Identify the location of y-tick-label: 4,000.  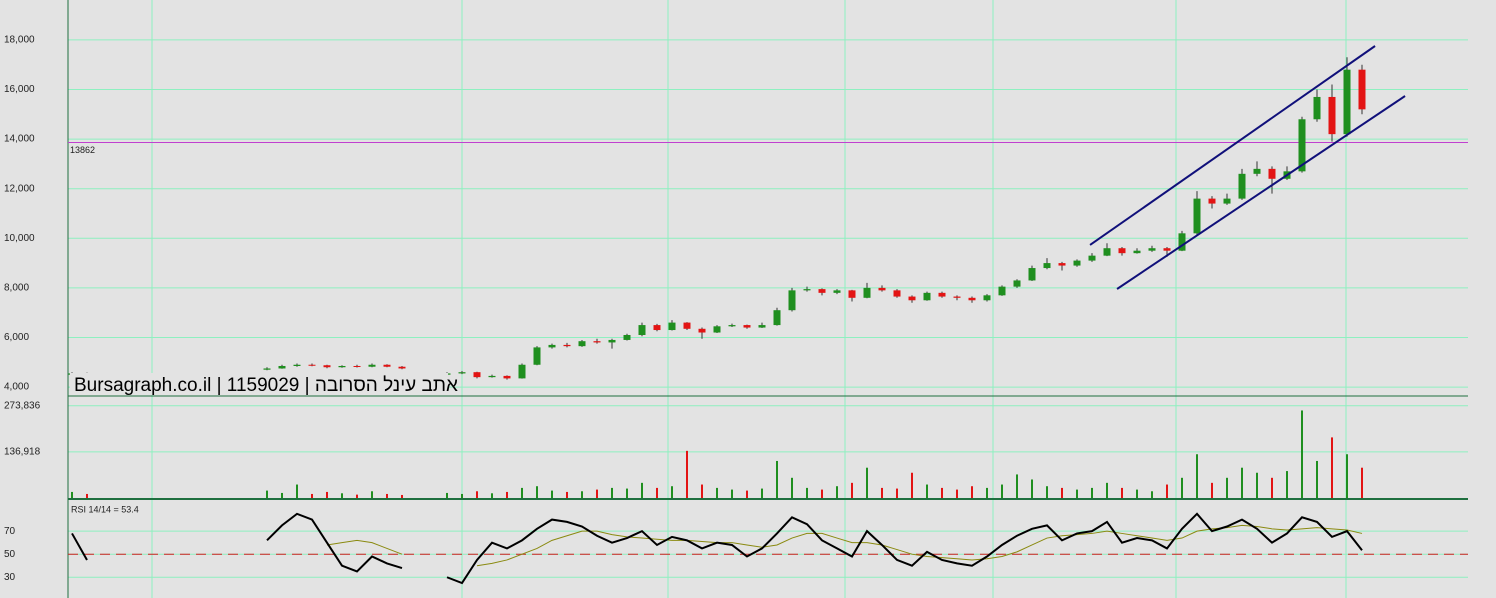
(16, 387).